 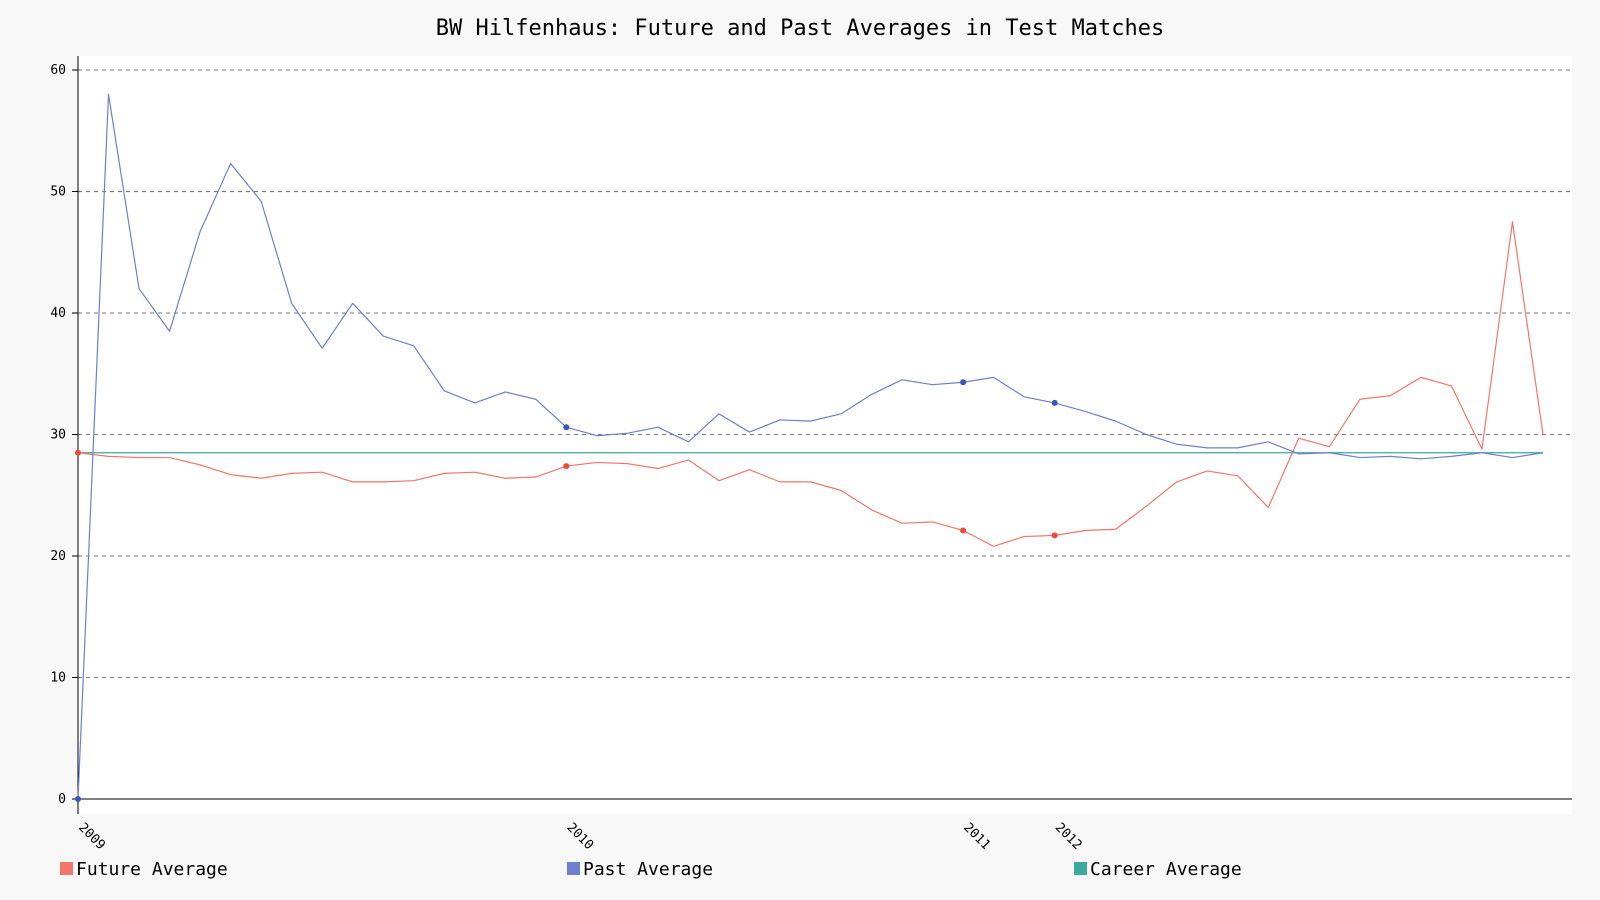 I want to click on y-tick-label: 0, so click(x=62, y=799).